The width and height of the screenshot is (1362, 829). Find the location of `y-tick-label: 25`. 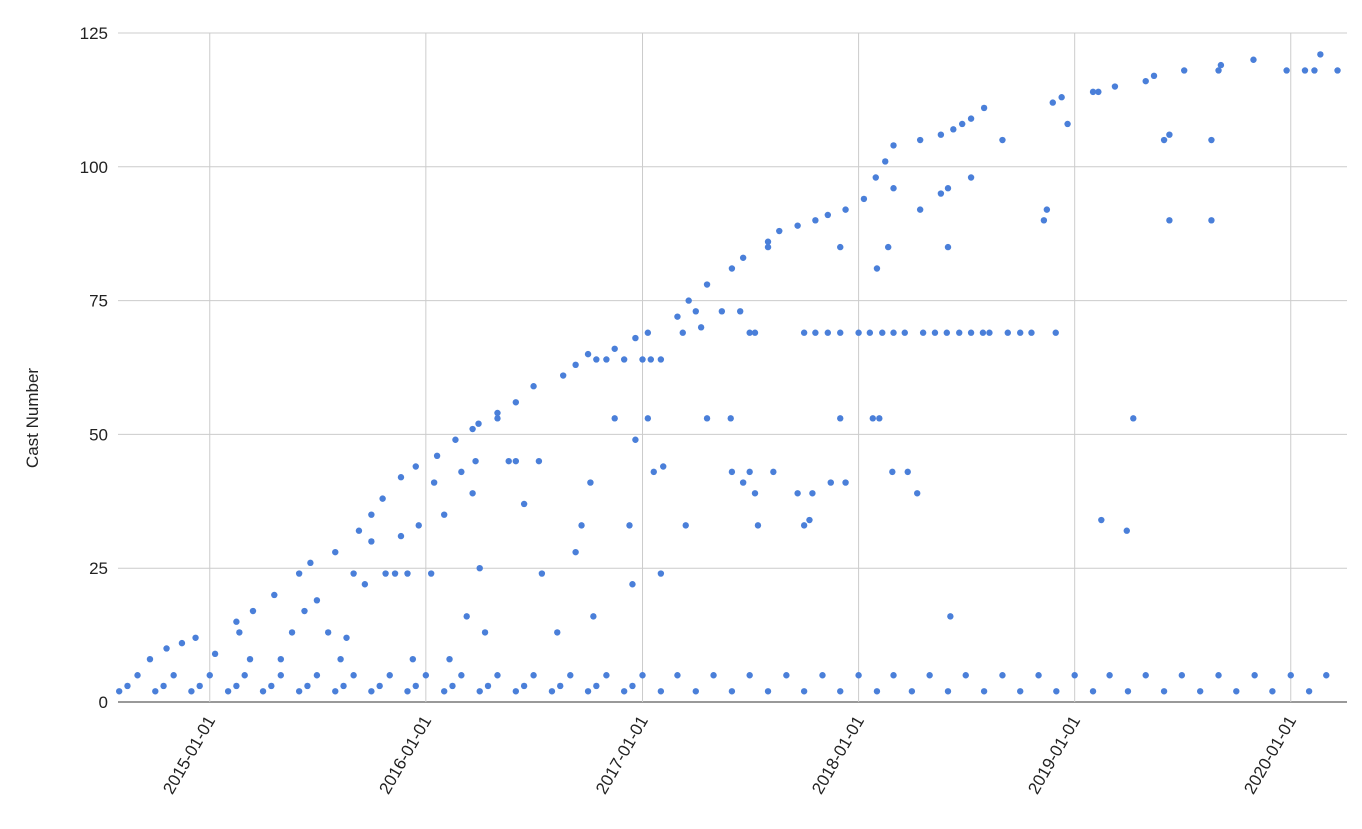

y-tick-label: 25 is located at coordinates (98, 568).